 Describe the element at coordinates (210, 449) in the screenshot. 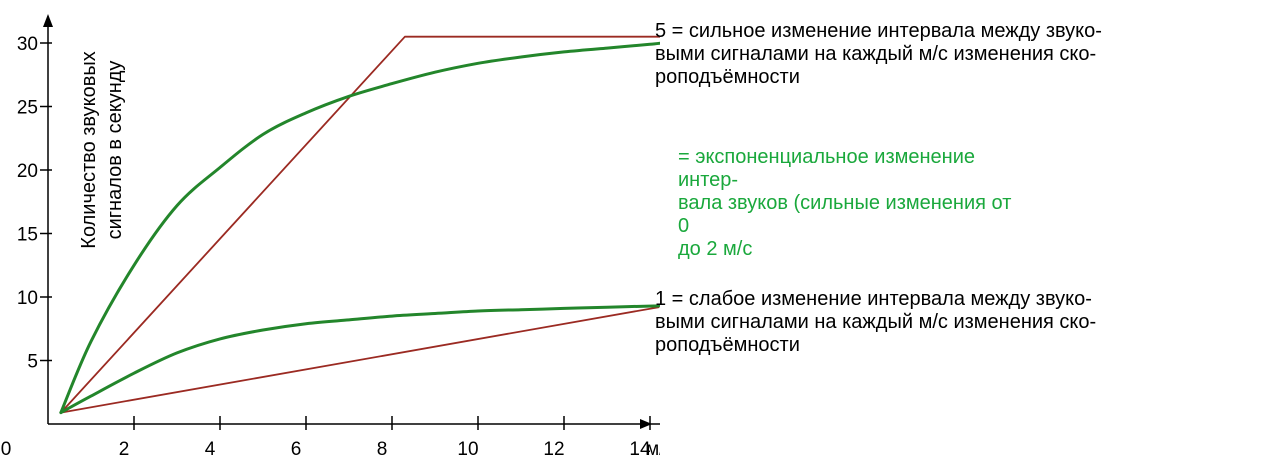

I see `x-tick-label: 4` at that location.